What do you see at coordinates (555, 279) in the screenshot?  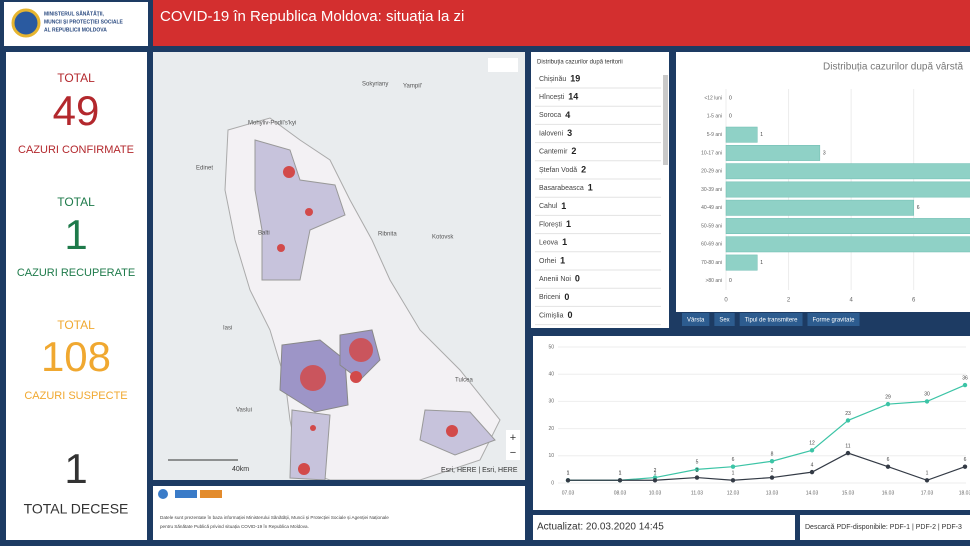 I see `district-name: Anenii Noi` at bounding box center [555, 279].